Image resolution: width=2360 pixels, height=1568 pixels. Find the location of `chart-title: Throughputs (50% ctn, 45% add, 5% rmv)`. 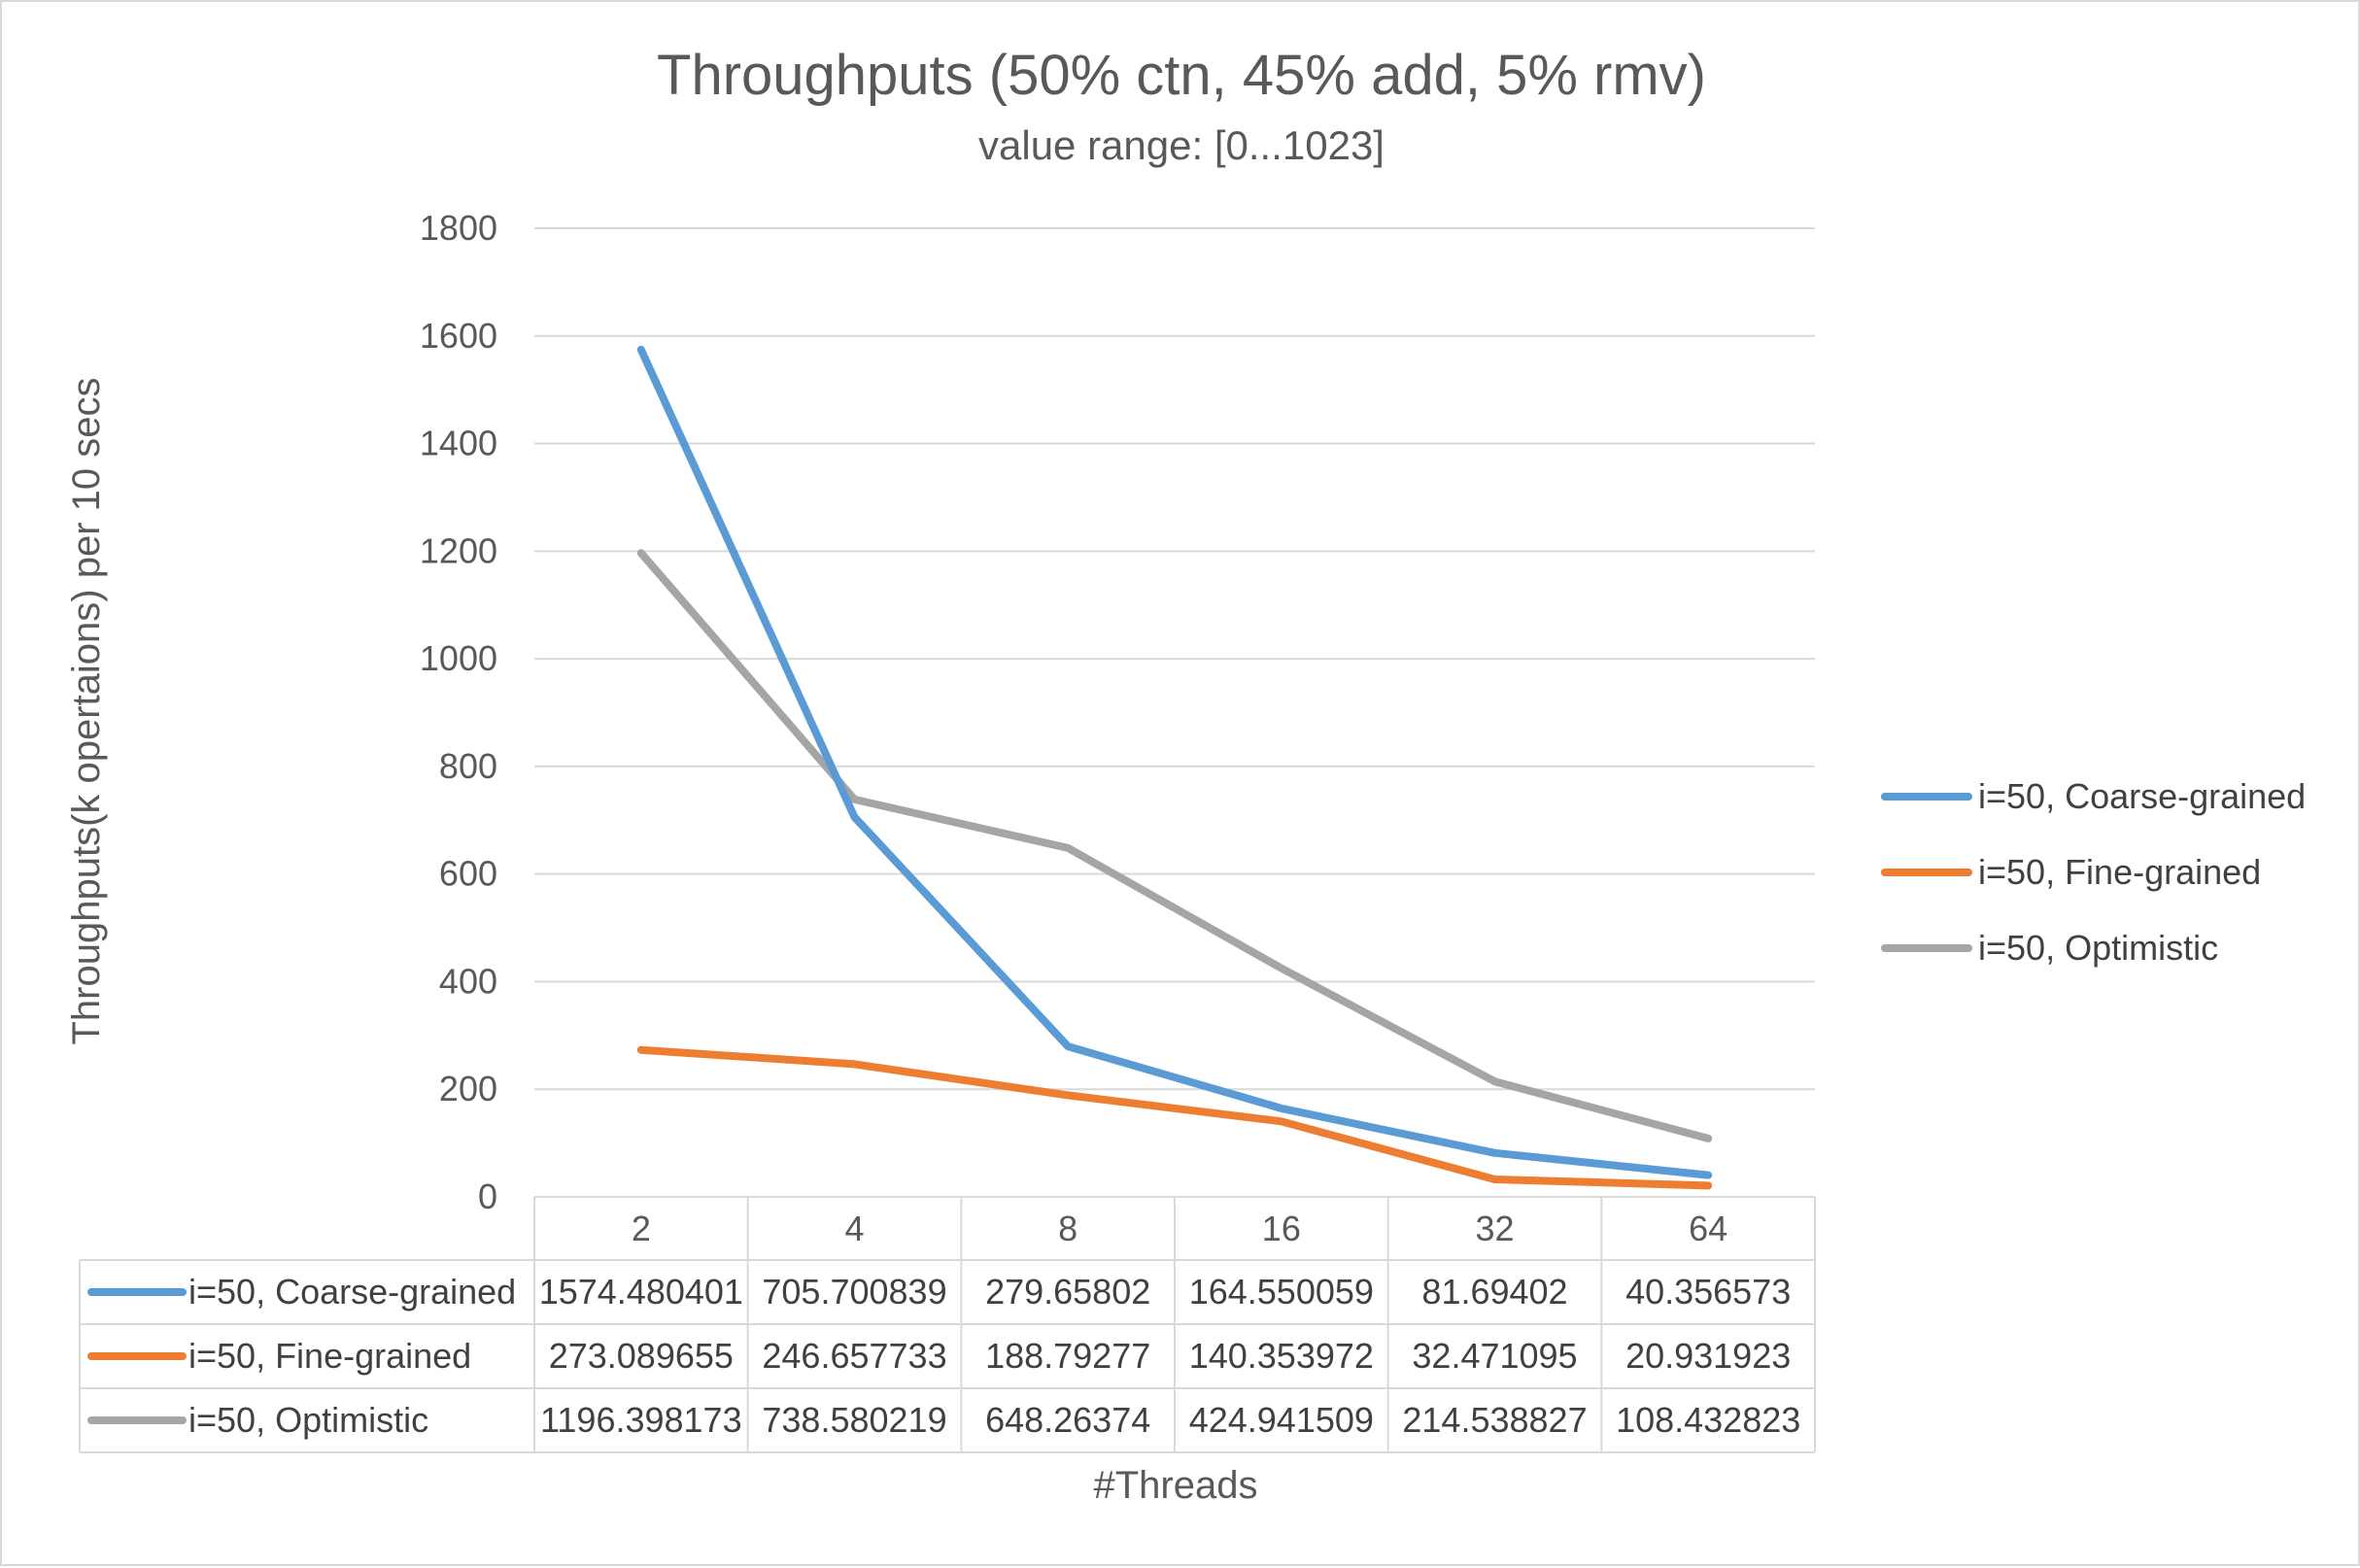

chart-title: Throughputs (50% ctn, 45% add, 5% rmv) is located at coordinates (1181, 75).